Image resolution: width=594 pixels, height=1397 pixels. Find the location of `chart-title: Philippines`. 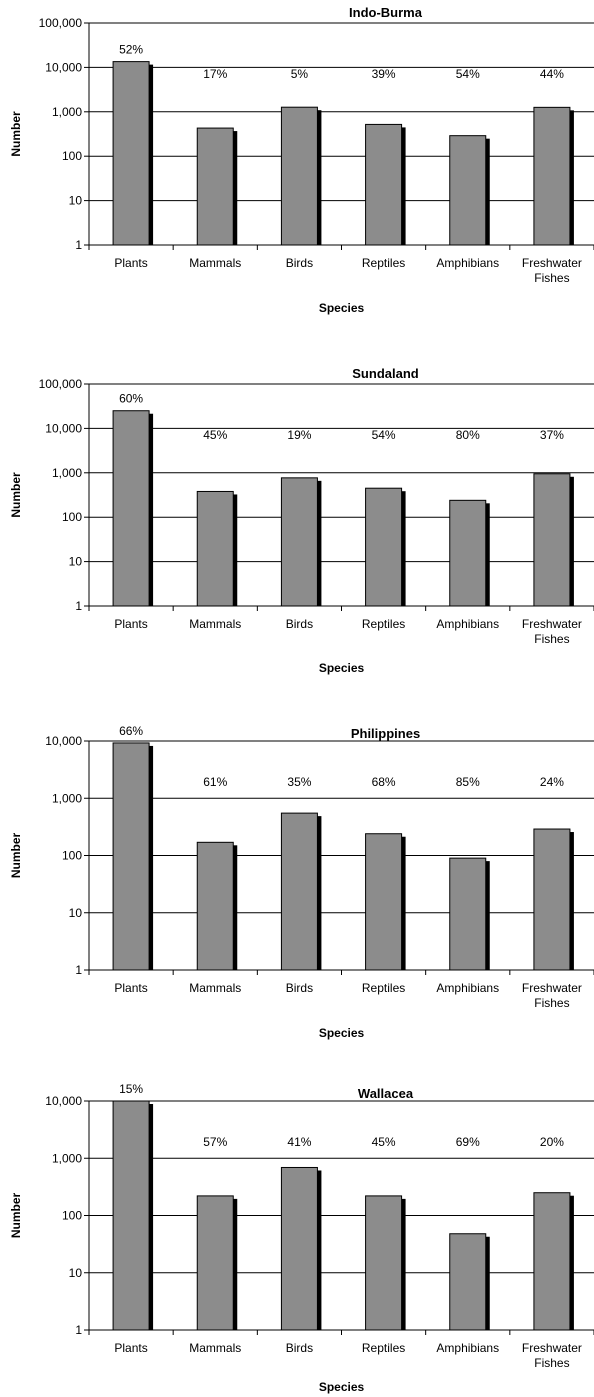

chart-title: Philippines is located at coordinates (385, 733).